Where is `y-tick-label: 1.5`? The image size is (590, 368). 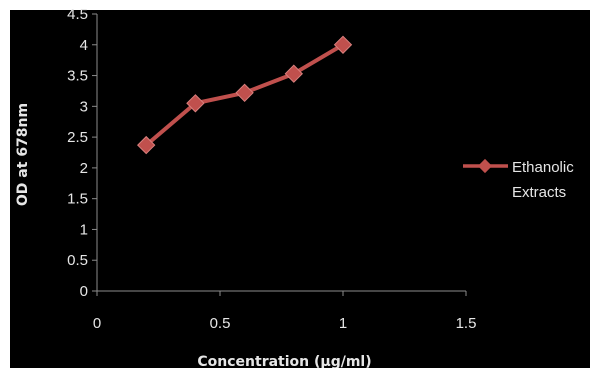
y-tick-label: 1.5 is located at coordinates (77, 199).